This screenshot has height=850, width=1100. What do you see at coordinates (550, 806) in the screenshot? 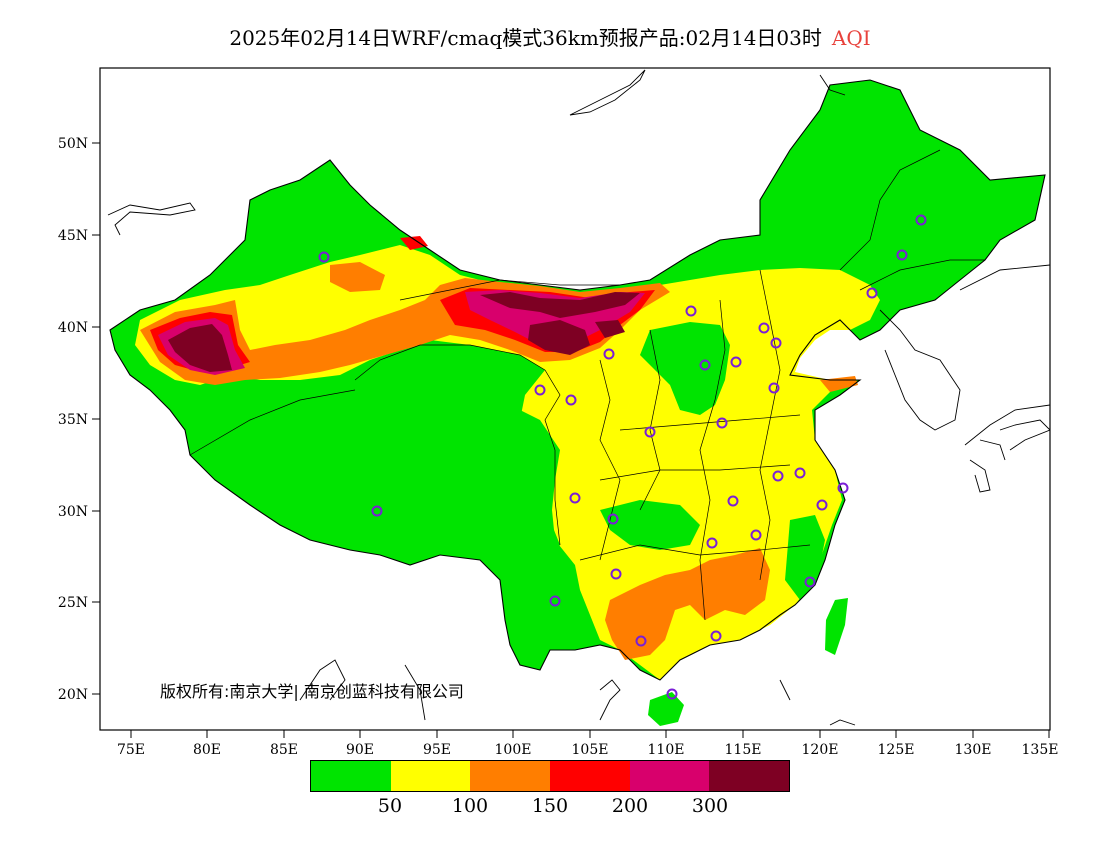
I see `legend-label: 150` at bounding box center [550, 806].